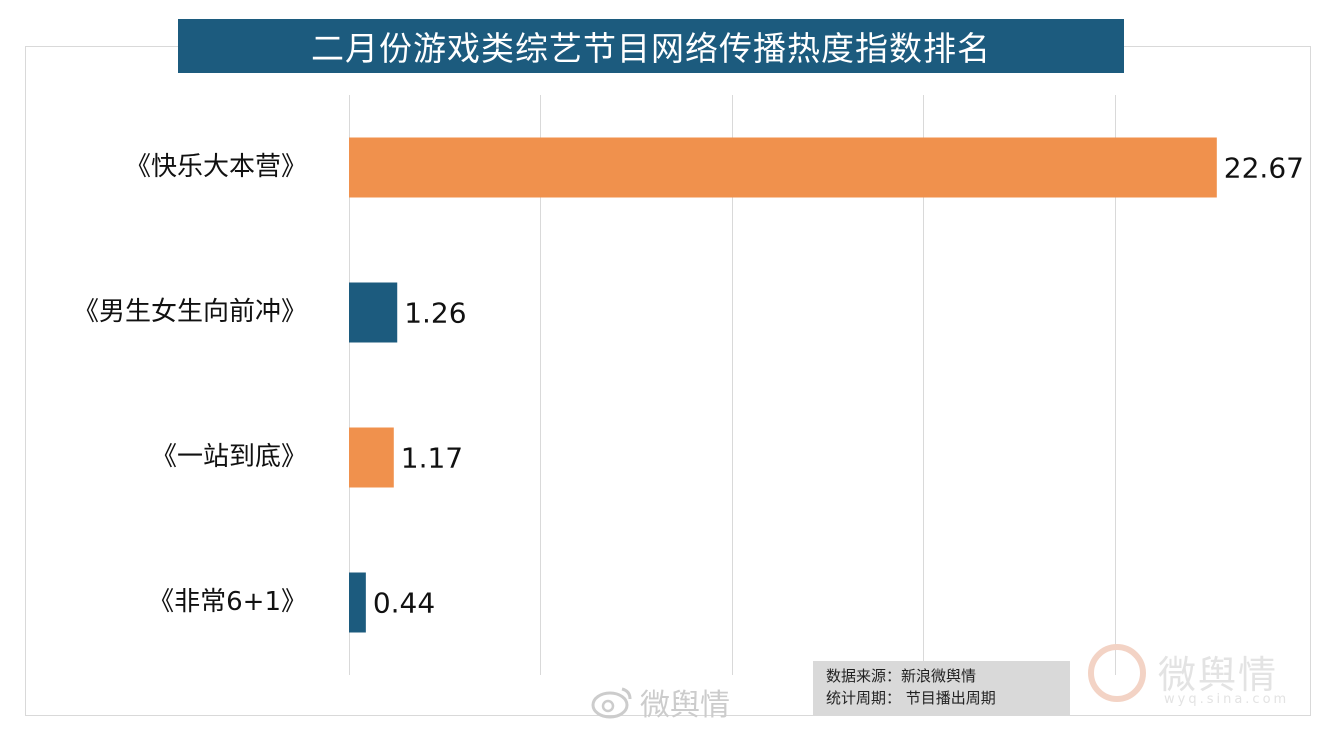 The width and height of the screenshot is (1332, 732). Describe the element at coordinates (227, 602) in the screenshot. I see `category-label: 《非常6+1》` at that location.